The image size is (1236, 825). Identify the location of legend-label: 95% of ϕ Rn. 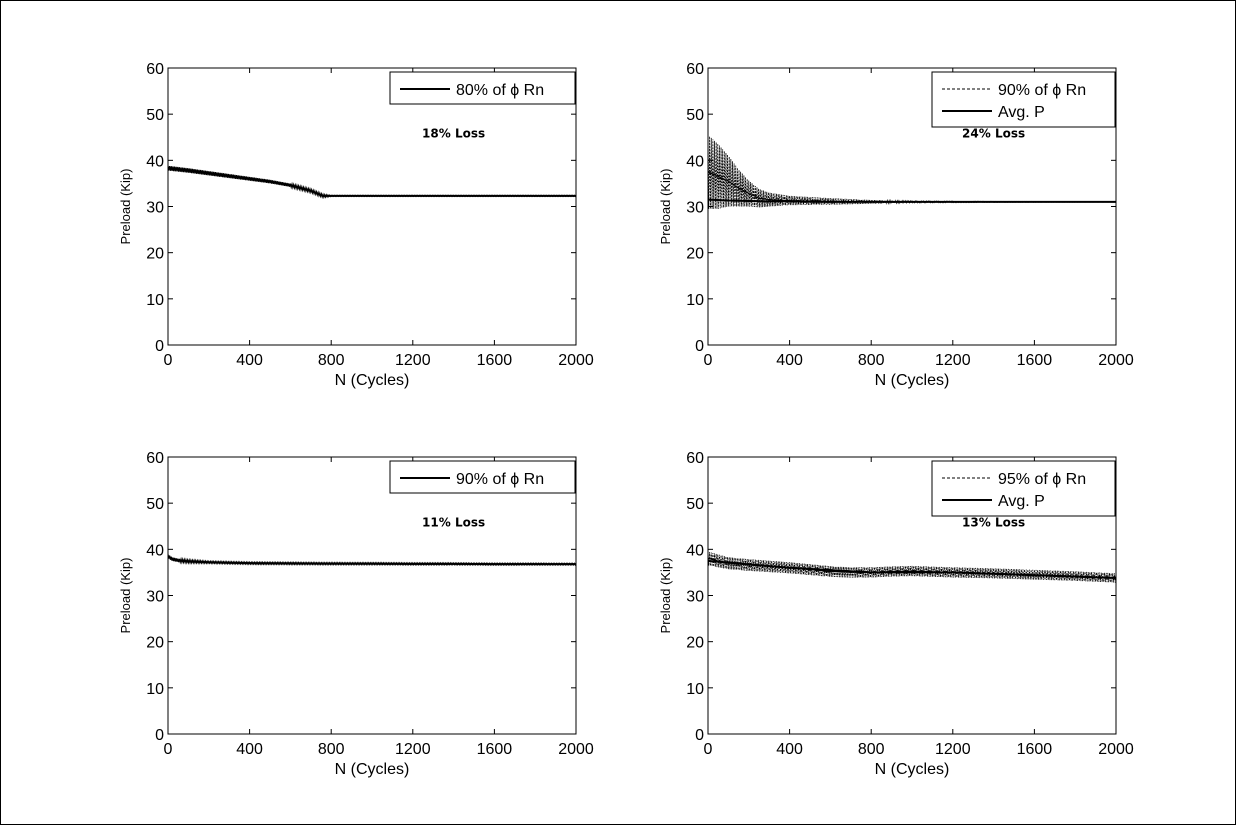
(1042, 479).